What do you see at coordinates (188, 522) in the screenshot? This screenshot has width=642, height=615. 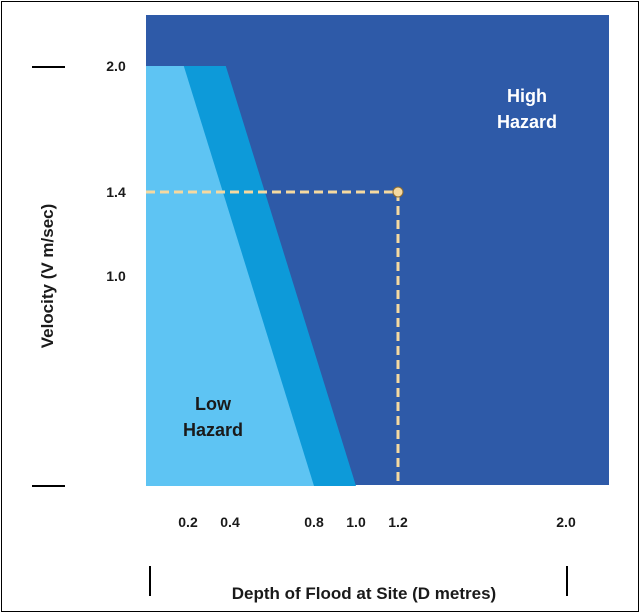 I see `x-tick-label: 0.2` at bounding box center [188, 522].